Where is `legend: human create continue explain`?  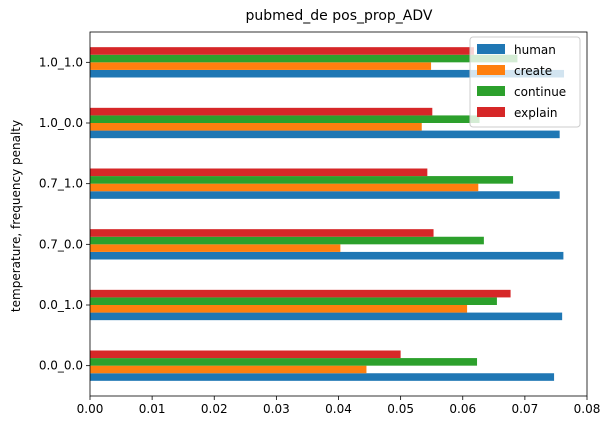 legend: human create continue explain is located at coordinates (525, 82).